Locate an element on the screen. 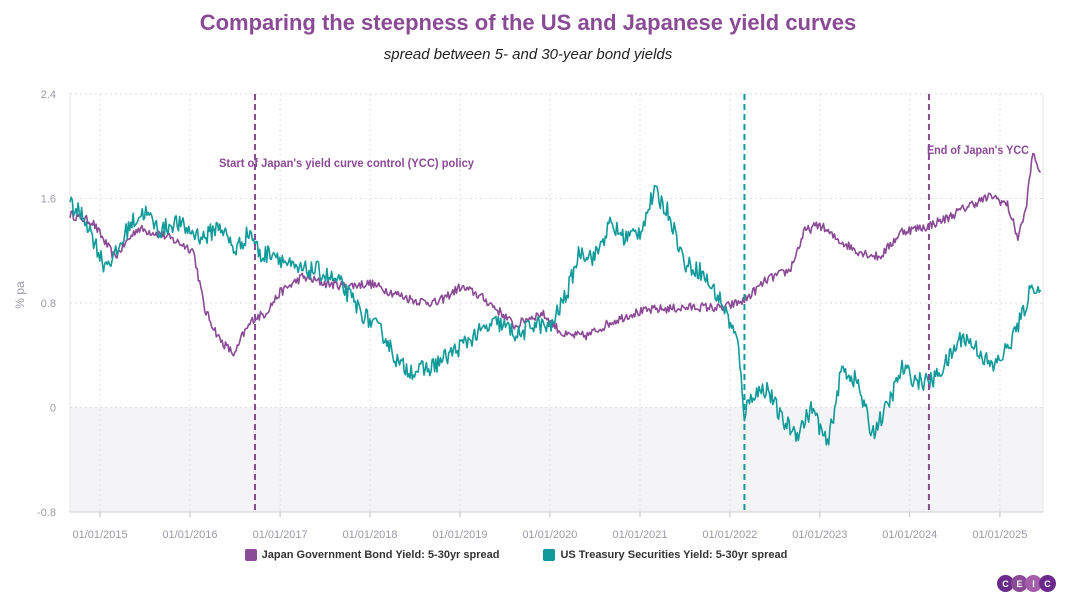 The image size is (1072, 603). y-tick-label: -0.8 is located at coordinates (46, 513).